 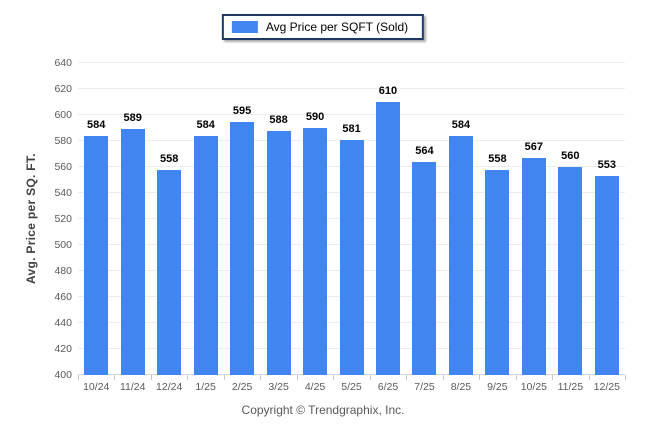 I want to click on x-tick-label: 7/25, so click(x=424, y=387).